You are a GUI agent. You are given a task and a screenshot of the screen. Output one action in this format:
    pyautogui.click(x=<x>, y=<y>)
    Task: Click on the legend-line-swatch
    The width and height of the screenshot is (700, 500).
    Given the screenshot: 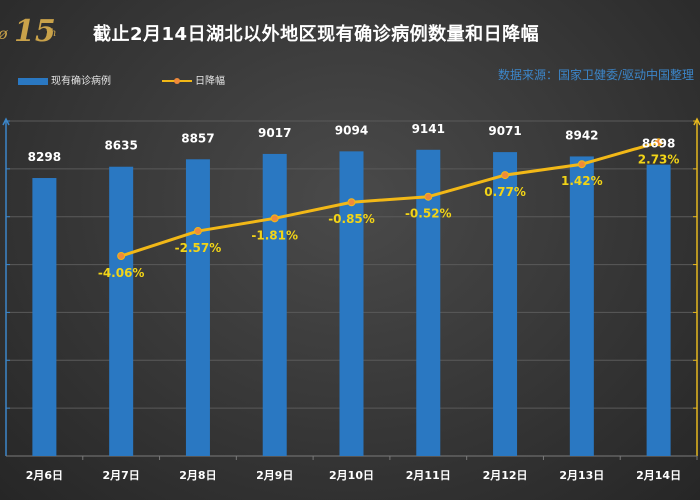 What is the action you would take?
    pyautogui.click(x=177, y=81)
    